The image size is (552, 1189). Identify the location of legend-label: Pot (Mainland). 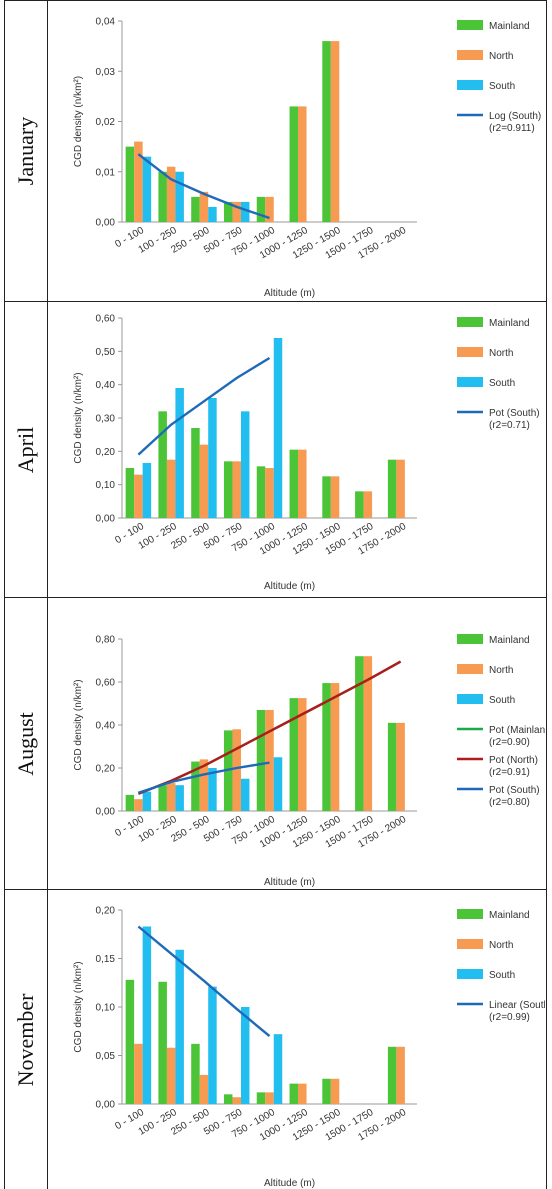
(517, 730).